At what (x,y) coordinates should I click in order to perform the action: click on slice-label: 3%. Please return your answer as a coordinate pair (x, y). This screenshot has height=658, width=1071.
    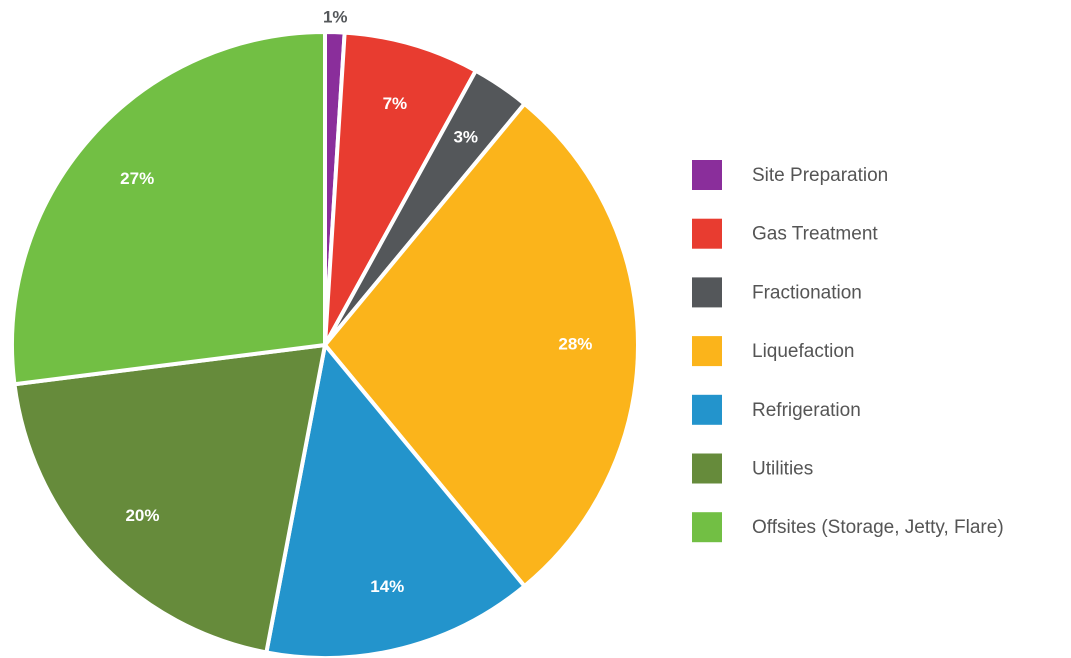
    Looking at the image, I should click on (465, 136).